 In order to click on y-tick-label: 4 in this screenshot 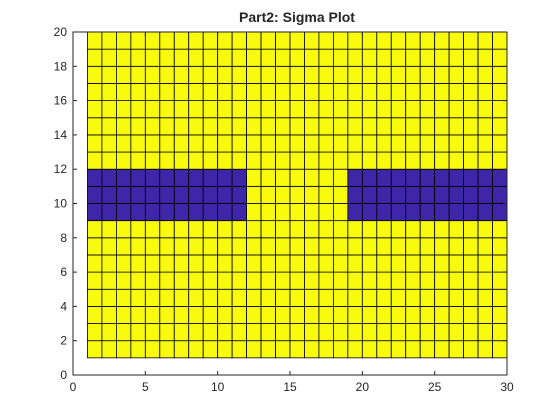, I will do `click(63, 306)`.